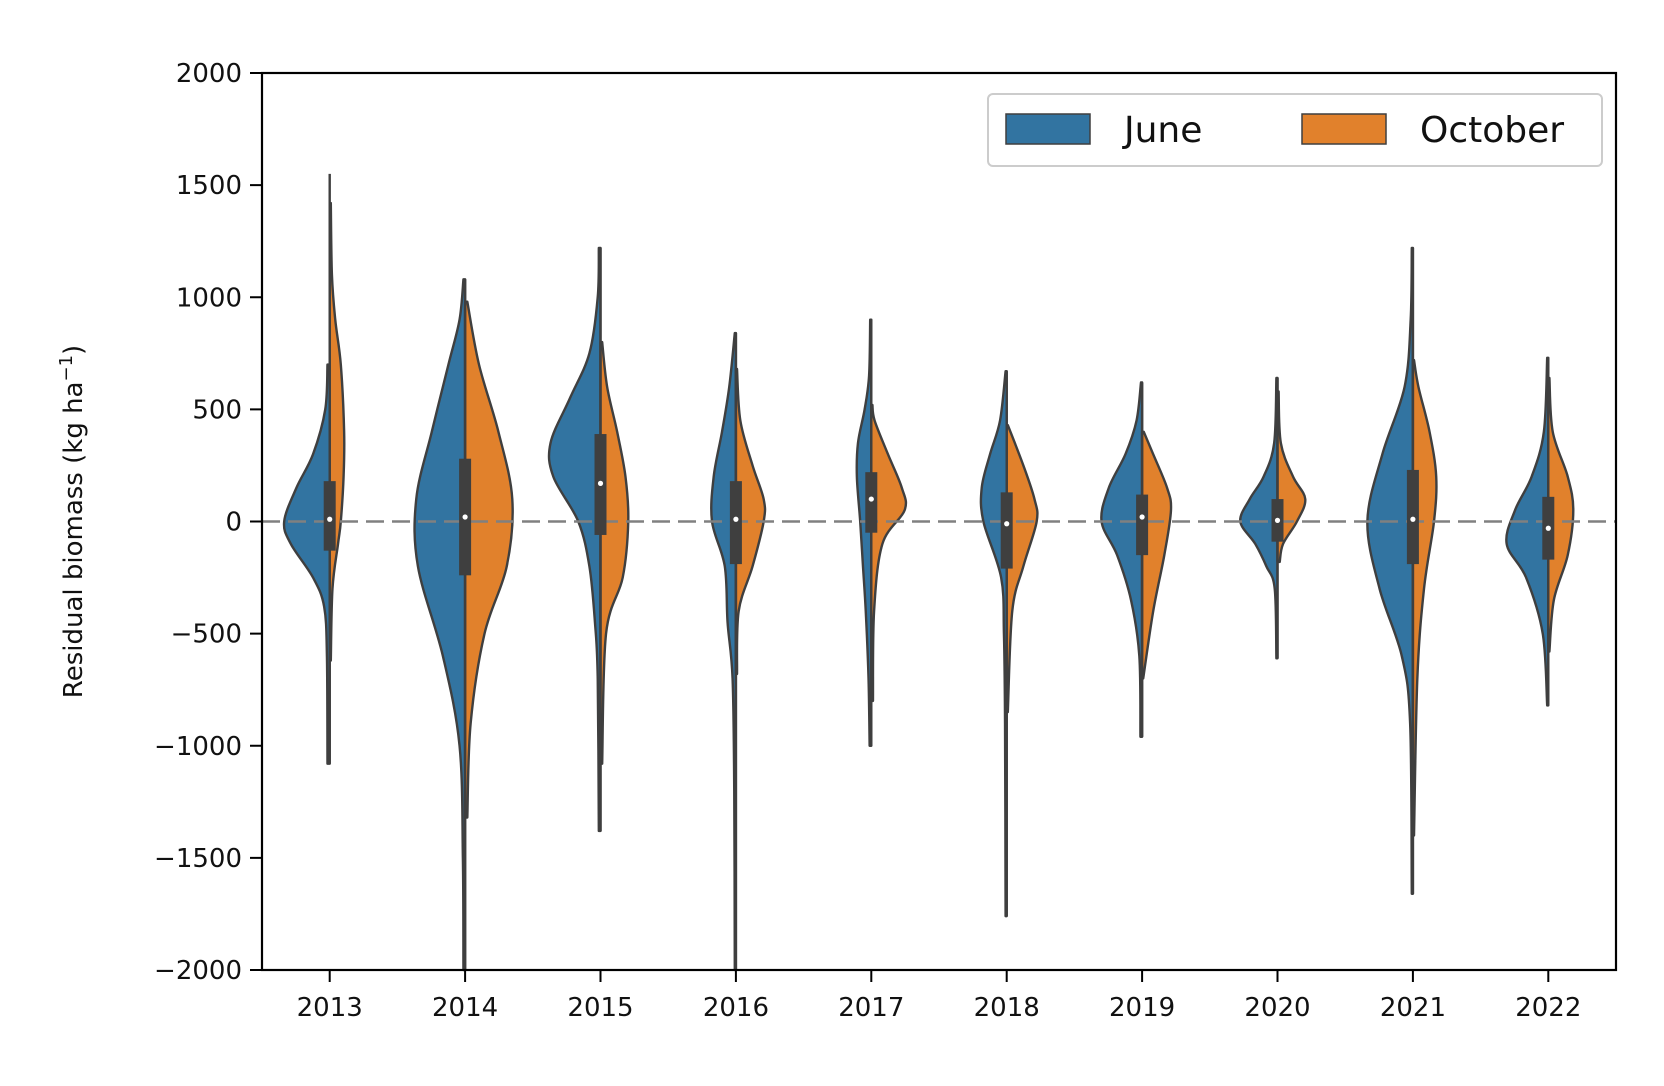 This screenshot has width=1664, height=1086. I want to click on violin-october-2019, so click(1156, 555).